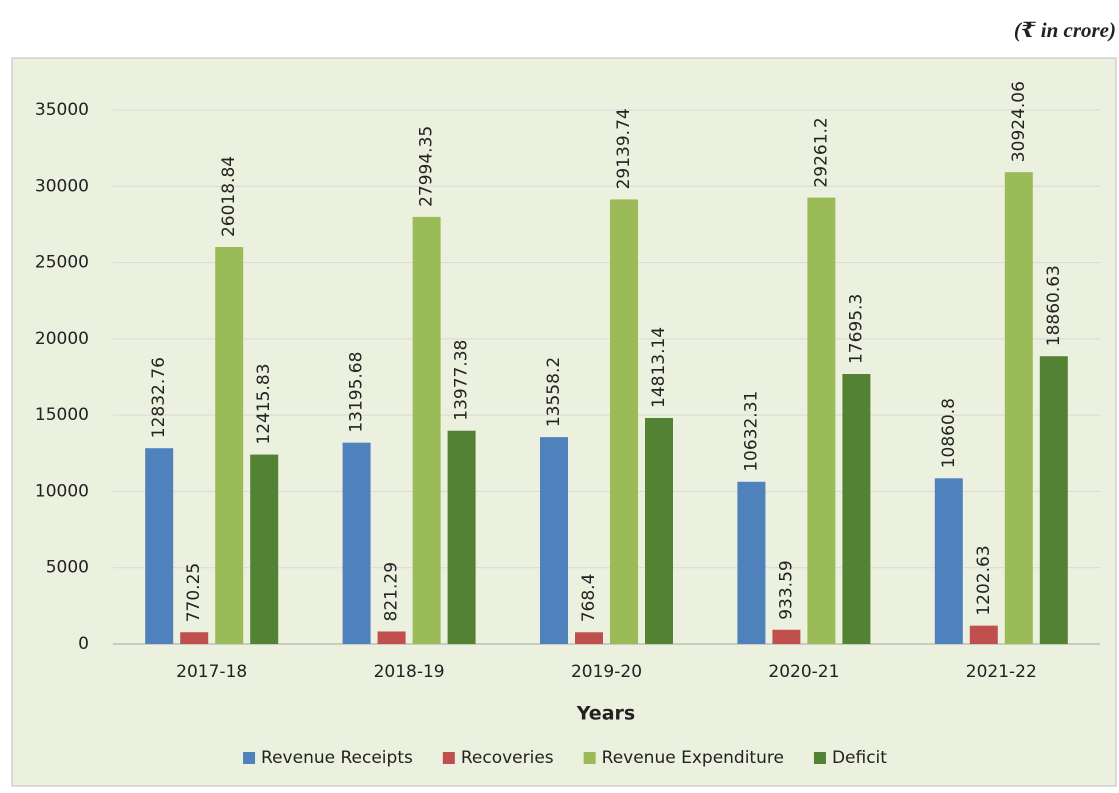  What do you see at coordinates (62, 339) in the screenshot?
I see `y-tick-label: 20000` at bounding box center [62, 339].